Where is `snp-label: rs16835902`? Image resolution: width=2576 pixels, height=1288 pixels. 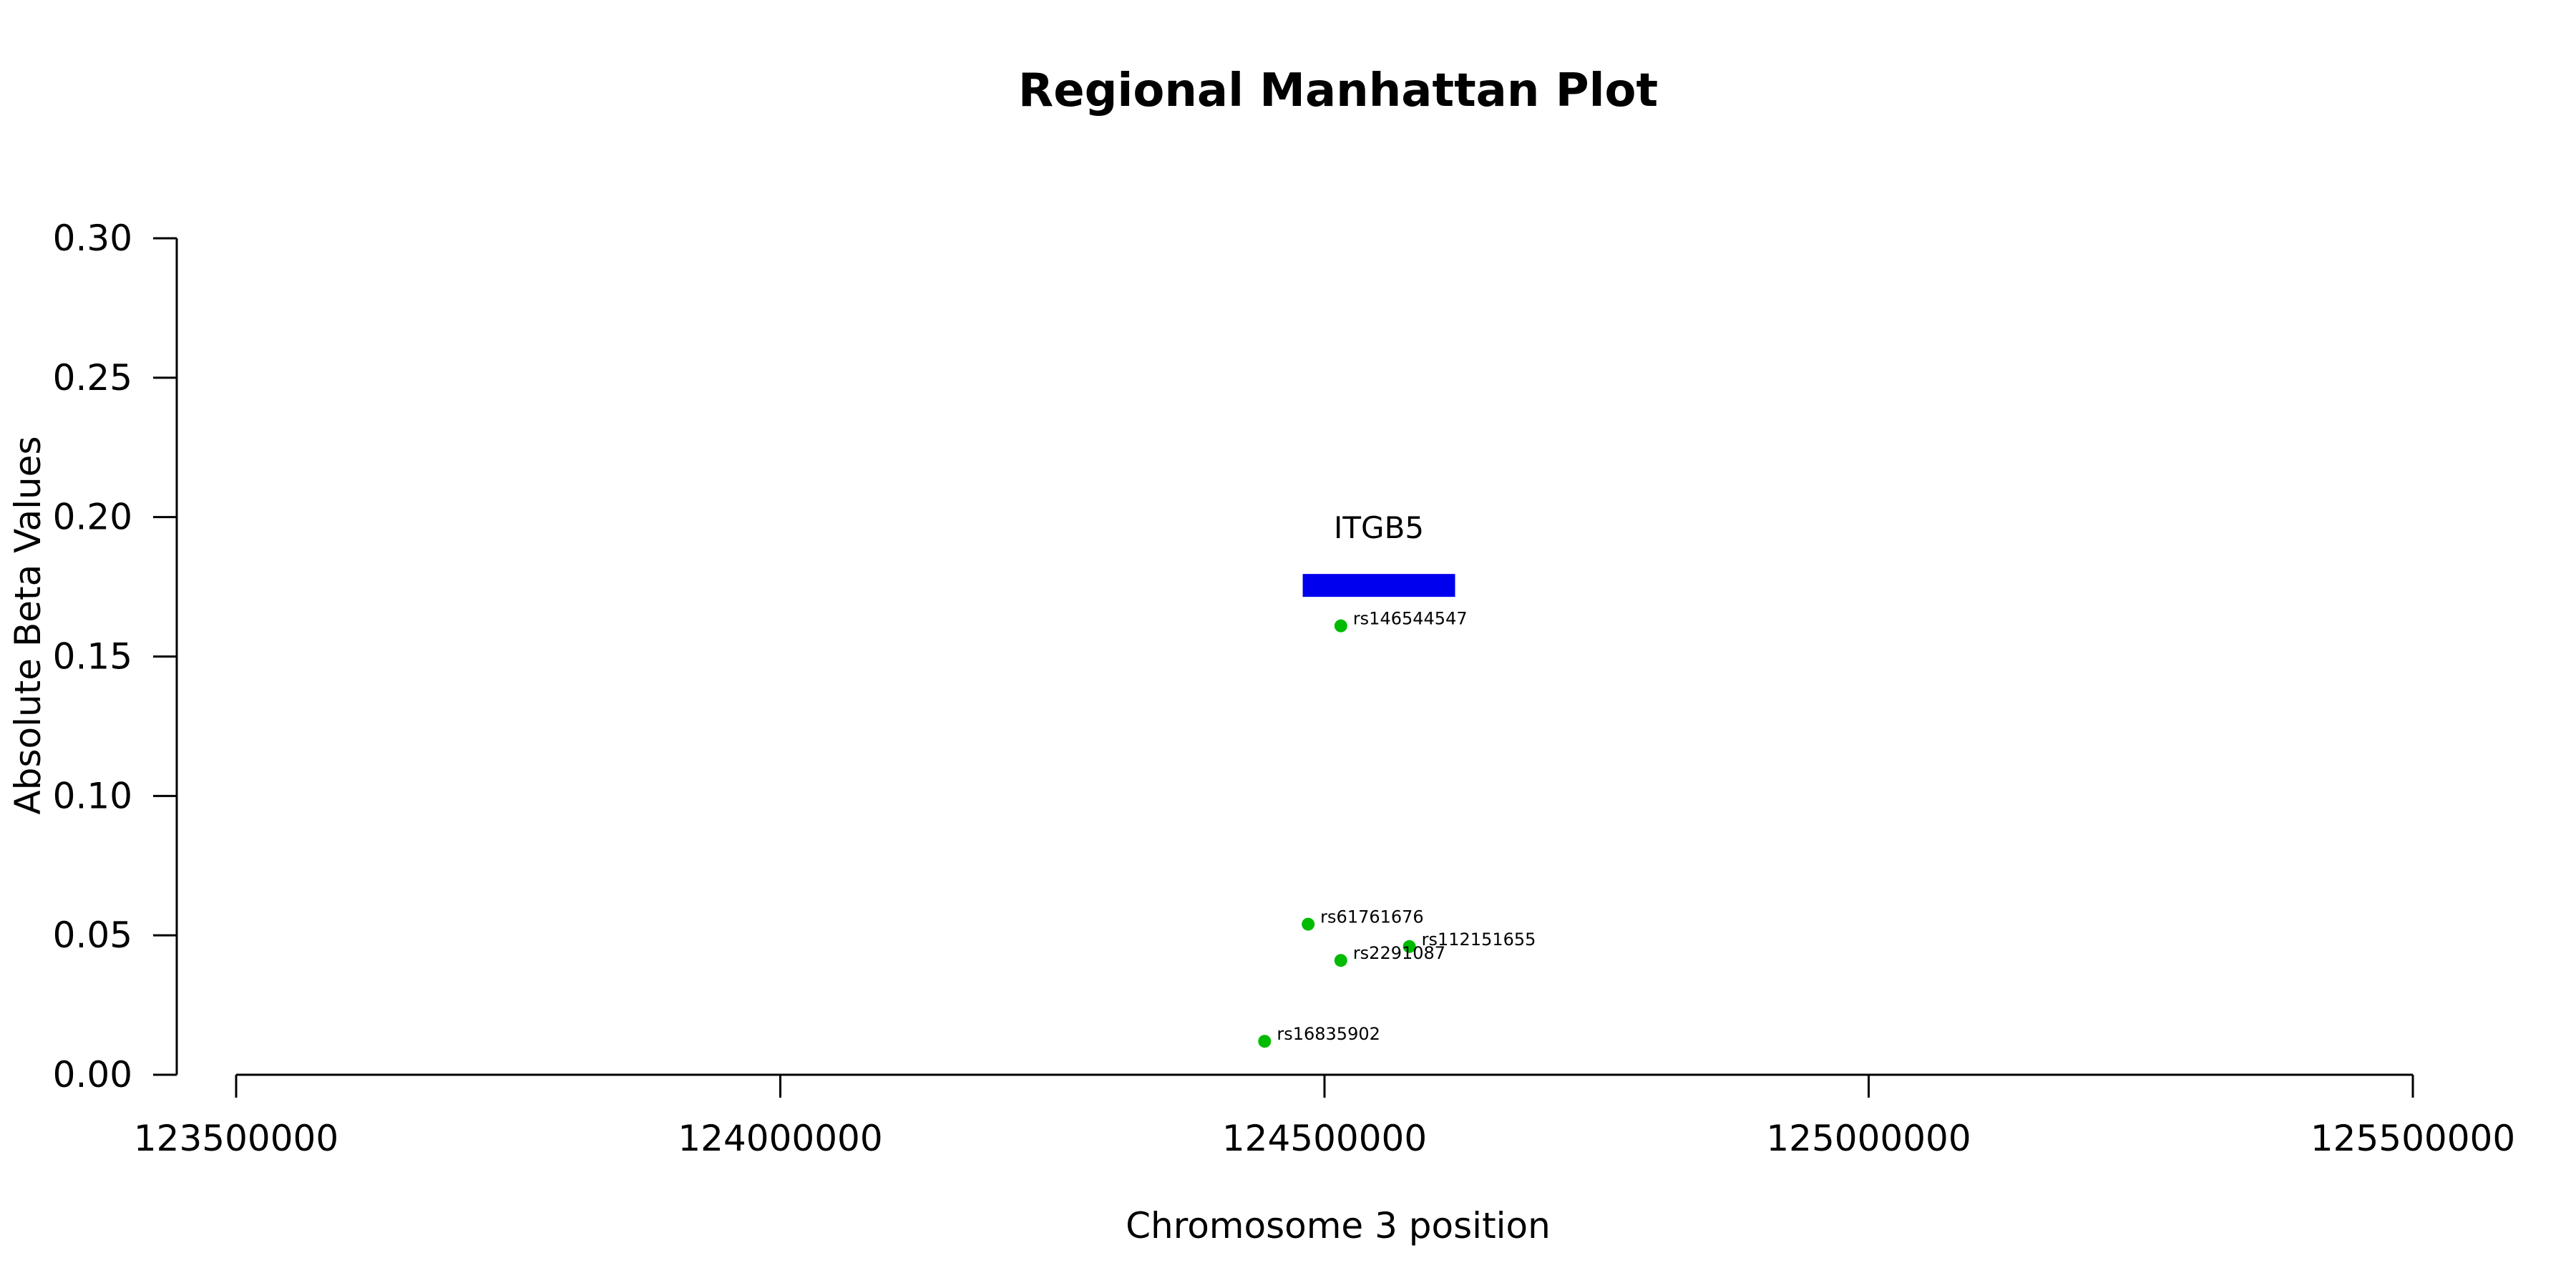 snp-label: rs16835902 is located at coordinates (1328, 1034).